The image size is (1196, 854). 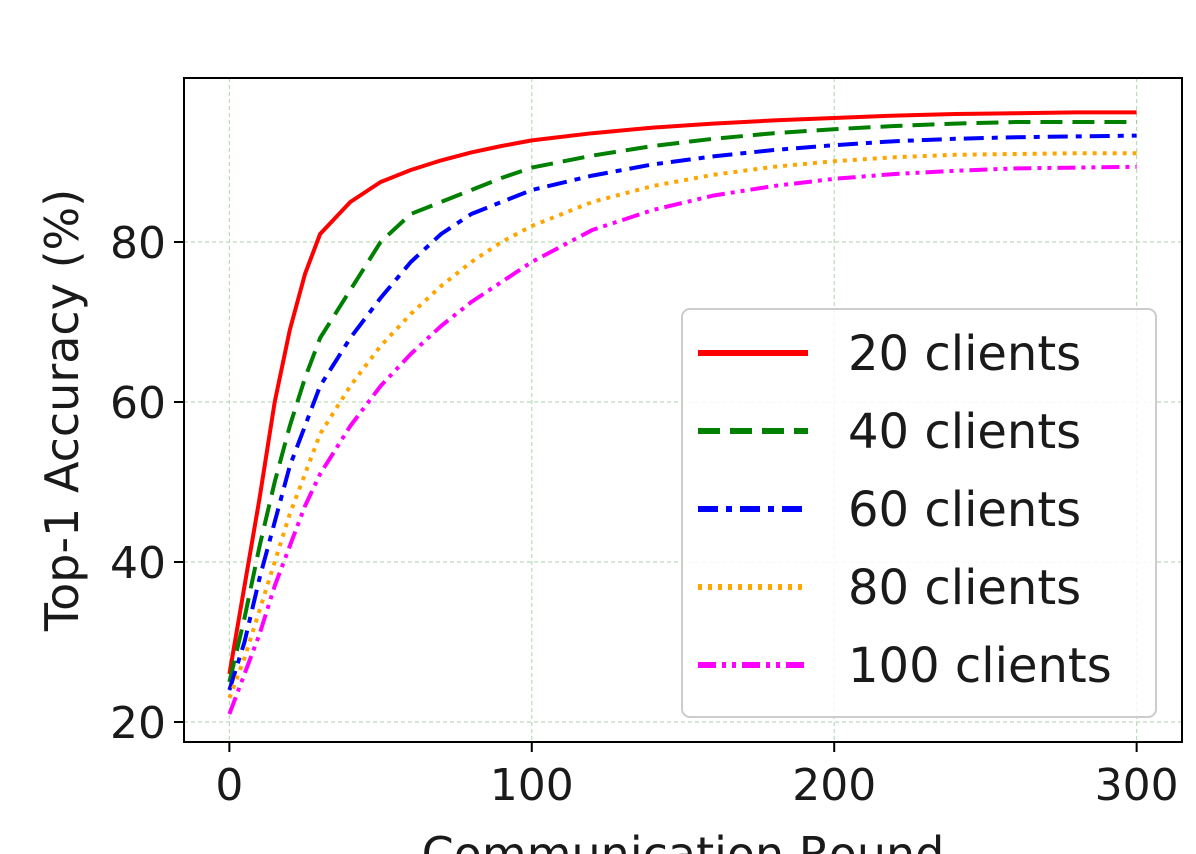 I want to click on x-tick-label: 200, so click(x=834, y=785).